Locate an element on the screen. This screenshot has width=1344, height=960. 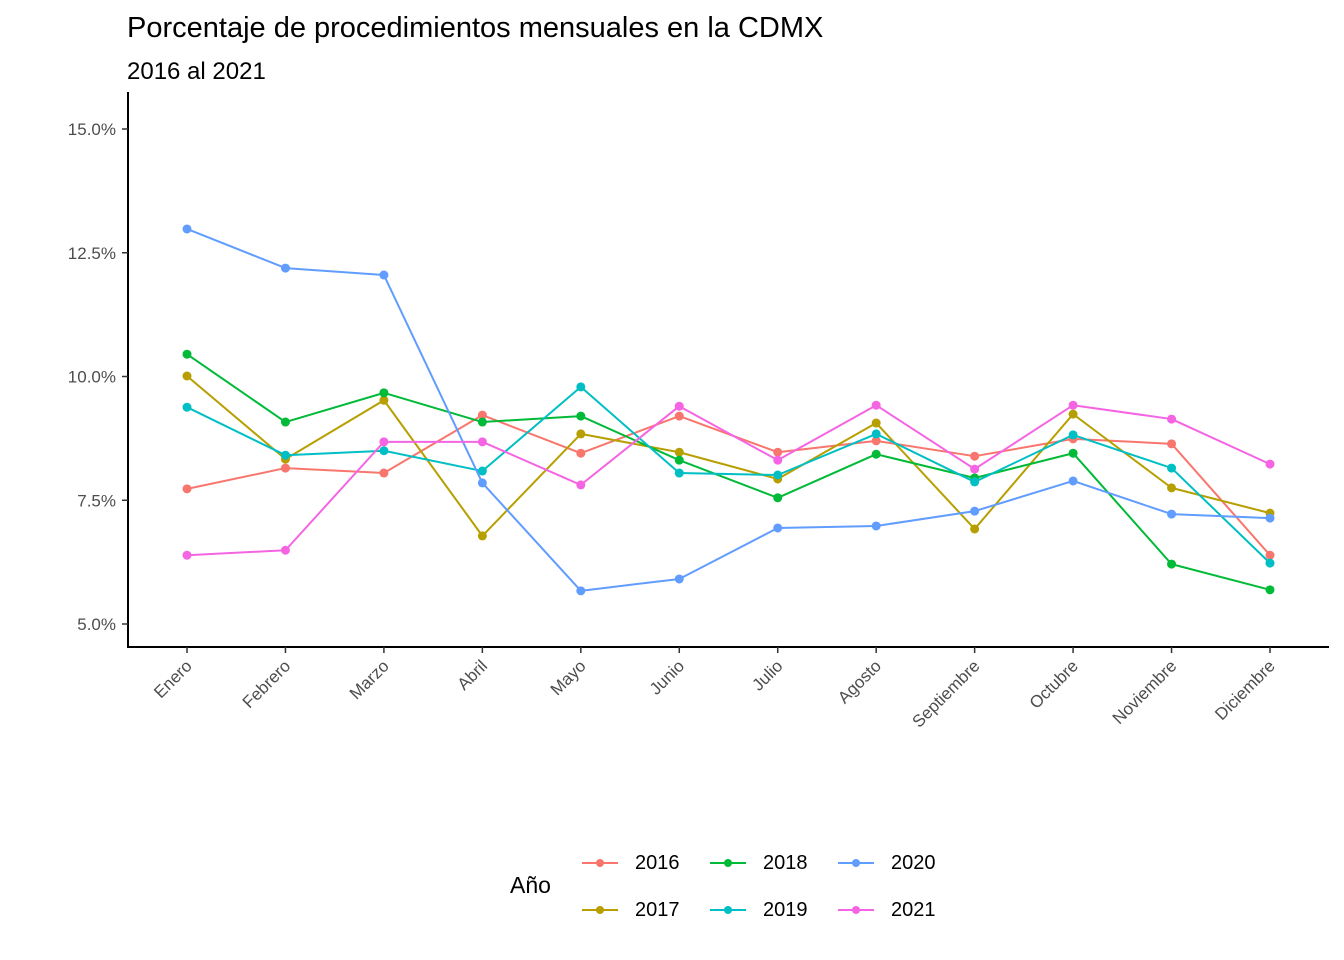
legend-item-2021: 2021 is located at coordinates (886, 910).